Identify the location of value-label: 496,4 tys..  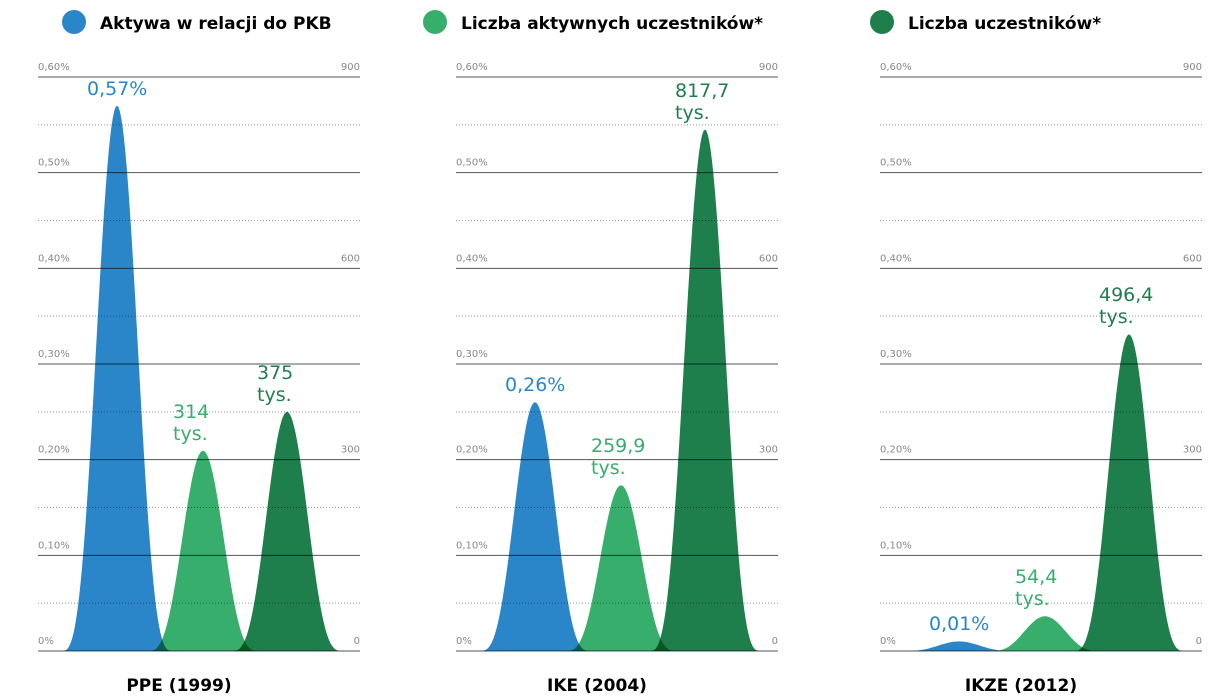
(1126, 306).